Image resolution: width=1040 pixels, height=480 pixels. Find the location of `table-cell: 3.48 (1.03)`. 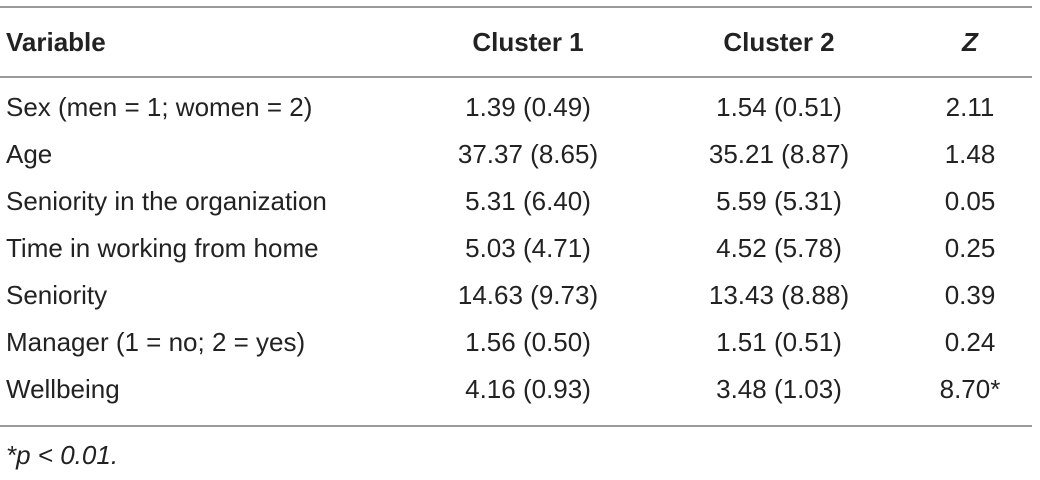

table-cell: 3.48 (1.03) is located at coordinates (779, 389).